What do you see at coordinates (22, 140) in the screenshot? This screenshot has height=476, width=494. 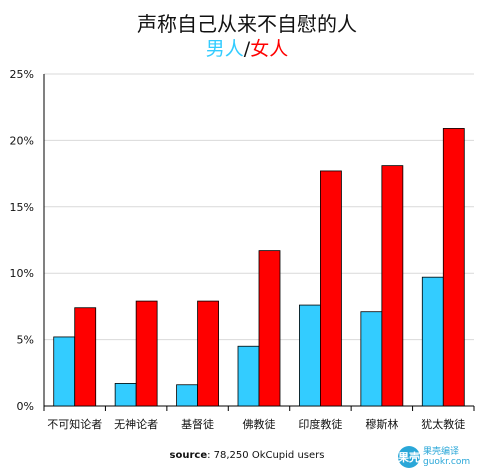 I see `y-tick-label: 20%` at bounding box center [22, 140].